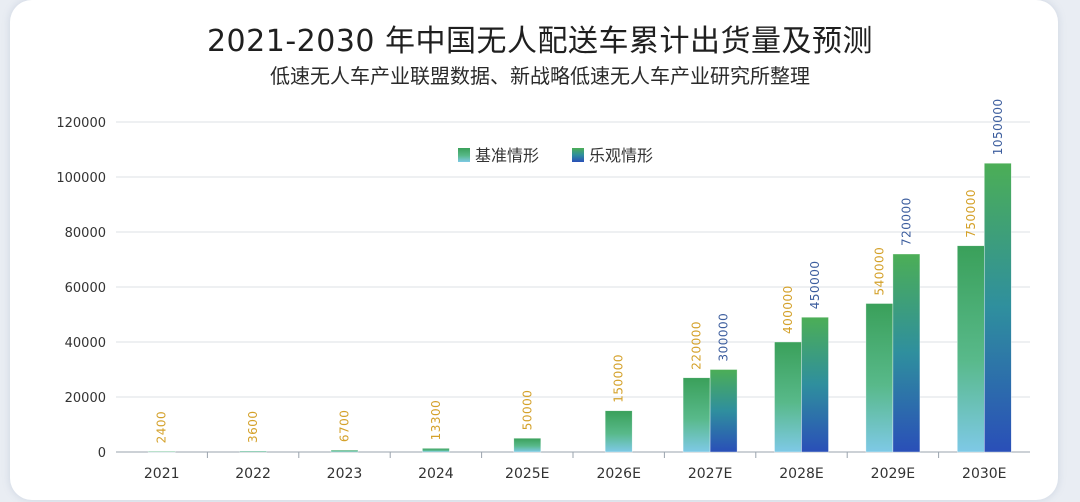 This screenshot has height=502, width=1080. What do you see at coordinates (253, 474) in the screenshot?
I see `x-tick-label: 2022` at bounding box center [253, 474].